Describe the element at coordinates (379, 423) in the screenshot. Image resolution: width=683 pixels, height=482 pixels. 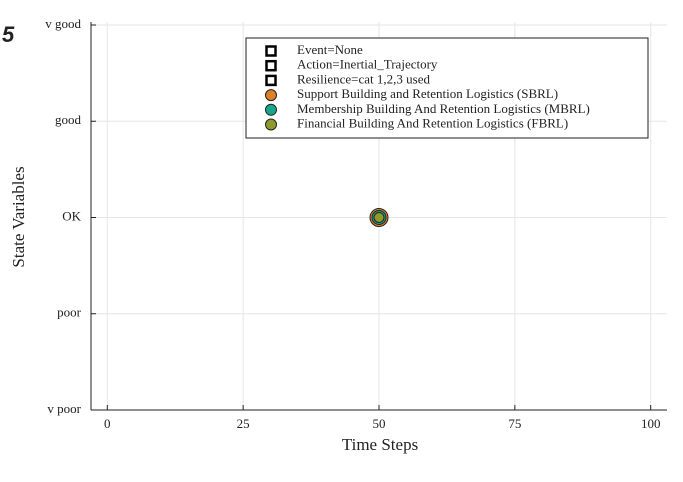
I see `x-tick-label: 50` at that location.